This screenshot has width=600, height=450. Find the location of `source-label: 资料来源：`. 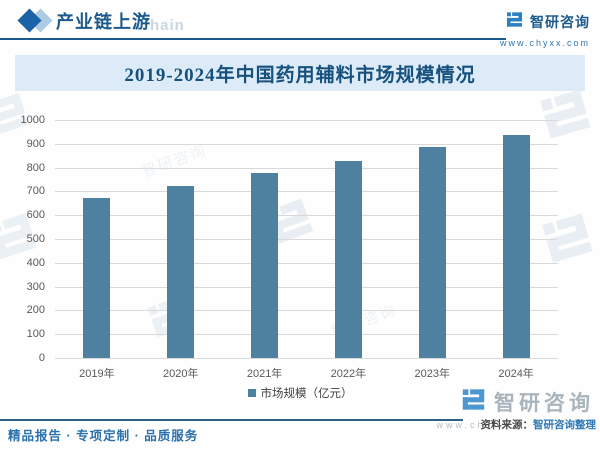

source-label: 资料来源： is located at coordinates (507, 425).